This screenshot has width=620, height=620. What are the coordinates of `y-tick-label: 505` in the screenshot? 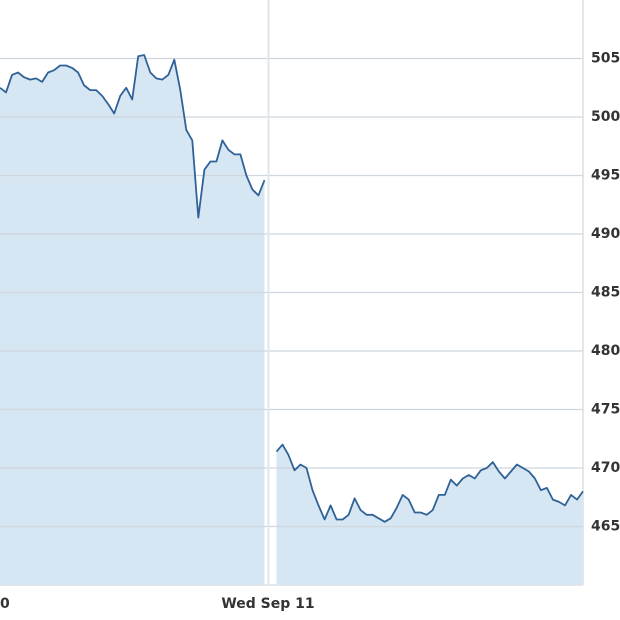 It's located at (605, 59).